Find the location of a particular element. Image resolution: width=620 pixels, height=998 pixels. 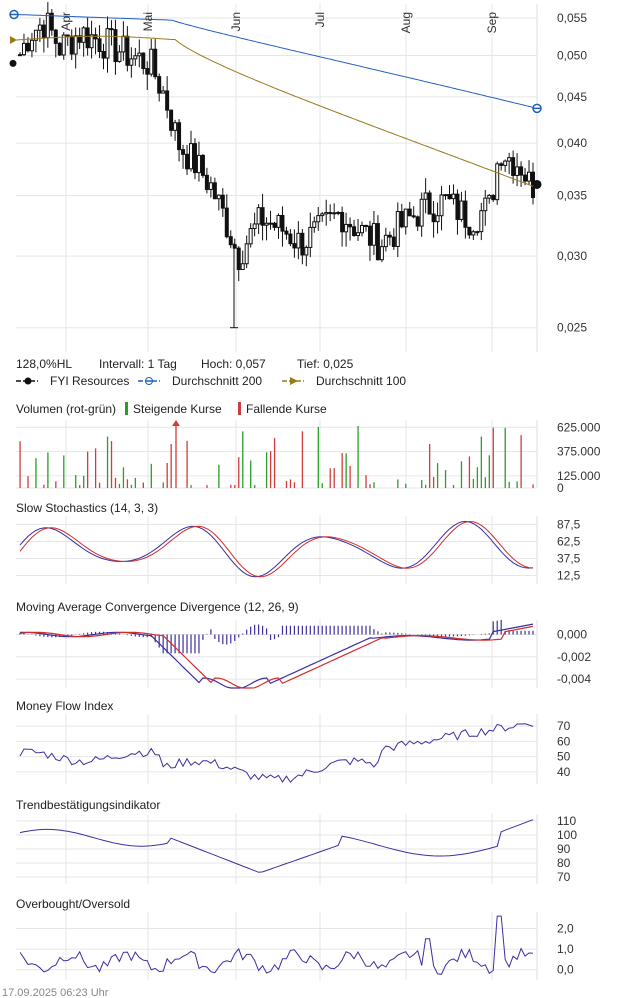

mfi-title: Money Flow Index is located at coordinates (64, 706).